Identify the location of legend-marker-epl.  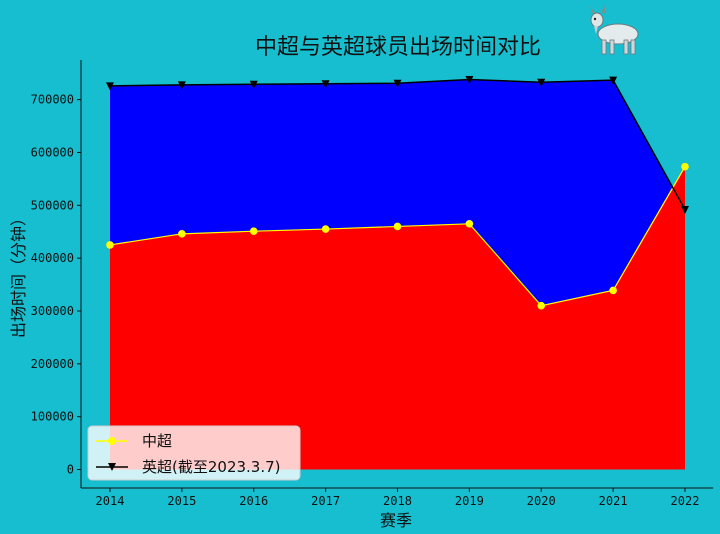
(112, 467).